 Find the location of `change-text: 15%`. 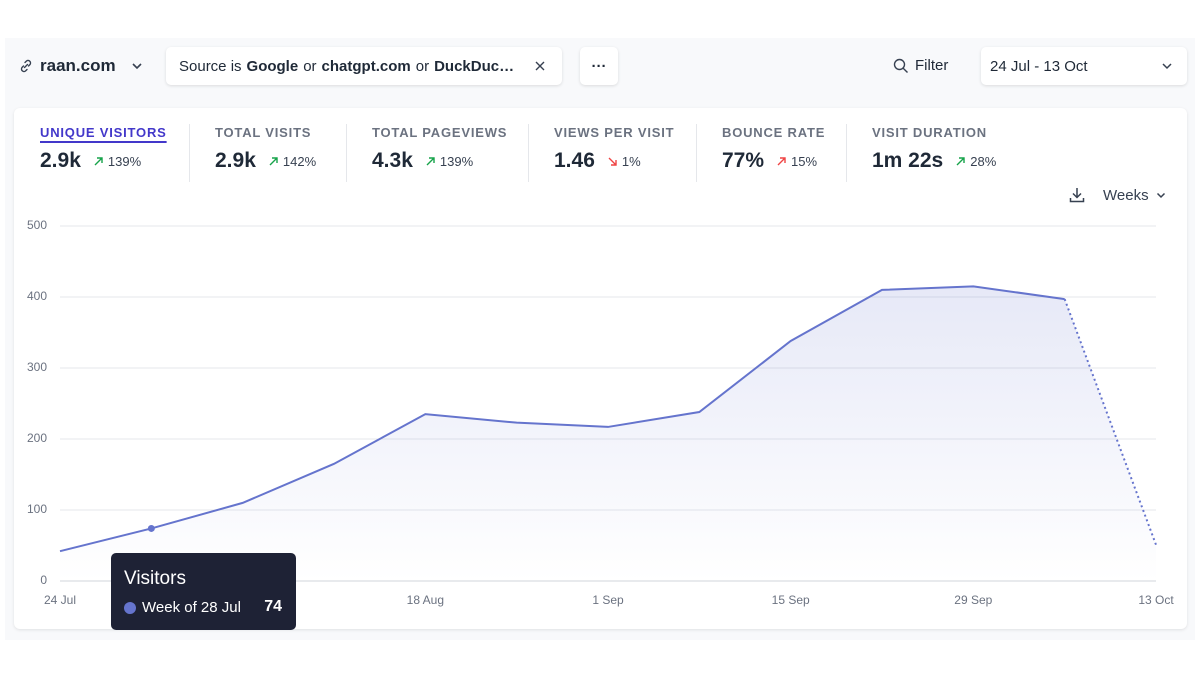

change-text: 15% is located at coordinates (804, 161).